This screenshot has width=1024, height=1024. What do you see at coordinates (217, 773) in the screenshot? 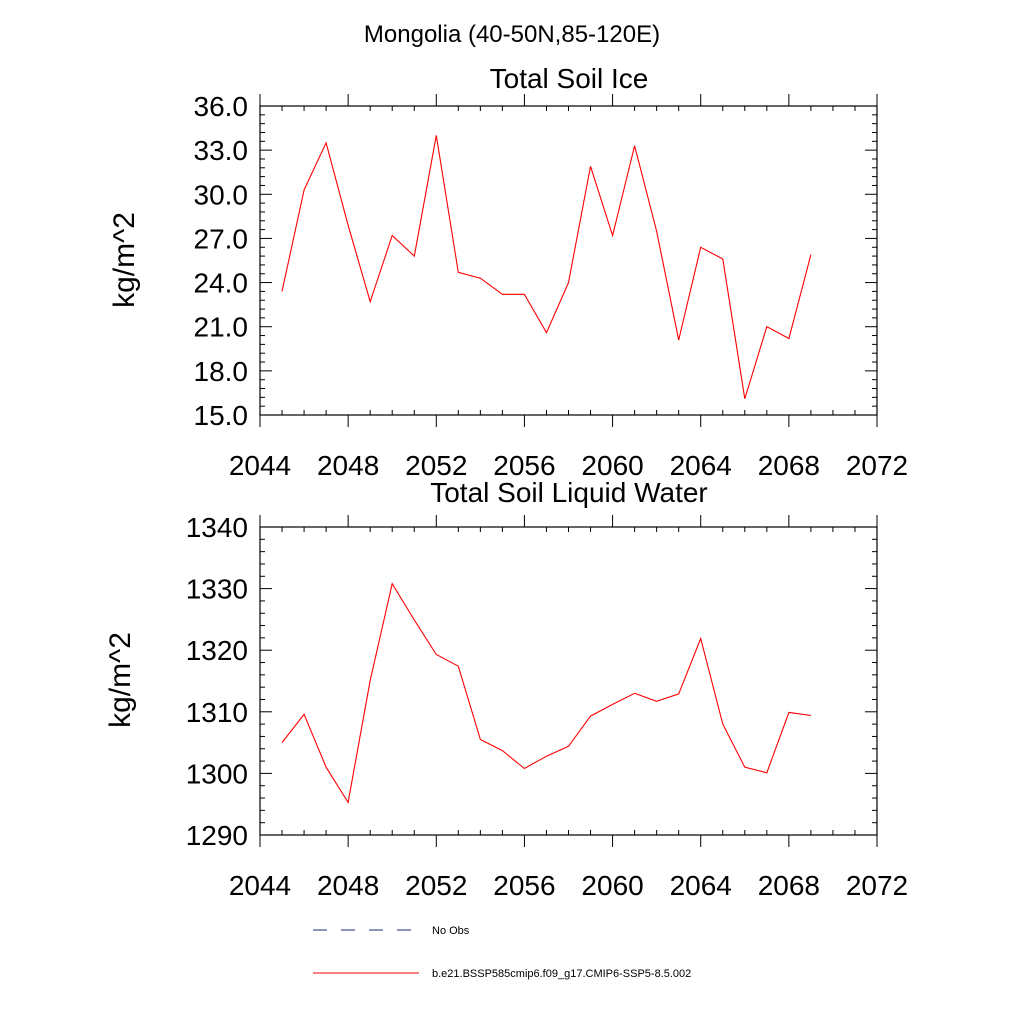
I see `y-tick-label: 1300` at bounding box center [217, 773].